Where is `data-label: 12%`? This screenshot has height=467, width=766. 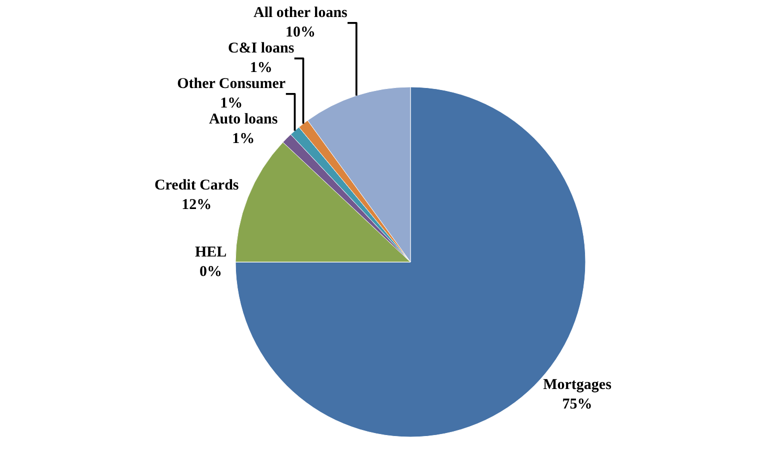 data-label: 12% is located at coordinates (197, 204).